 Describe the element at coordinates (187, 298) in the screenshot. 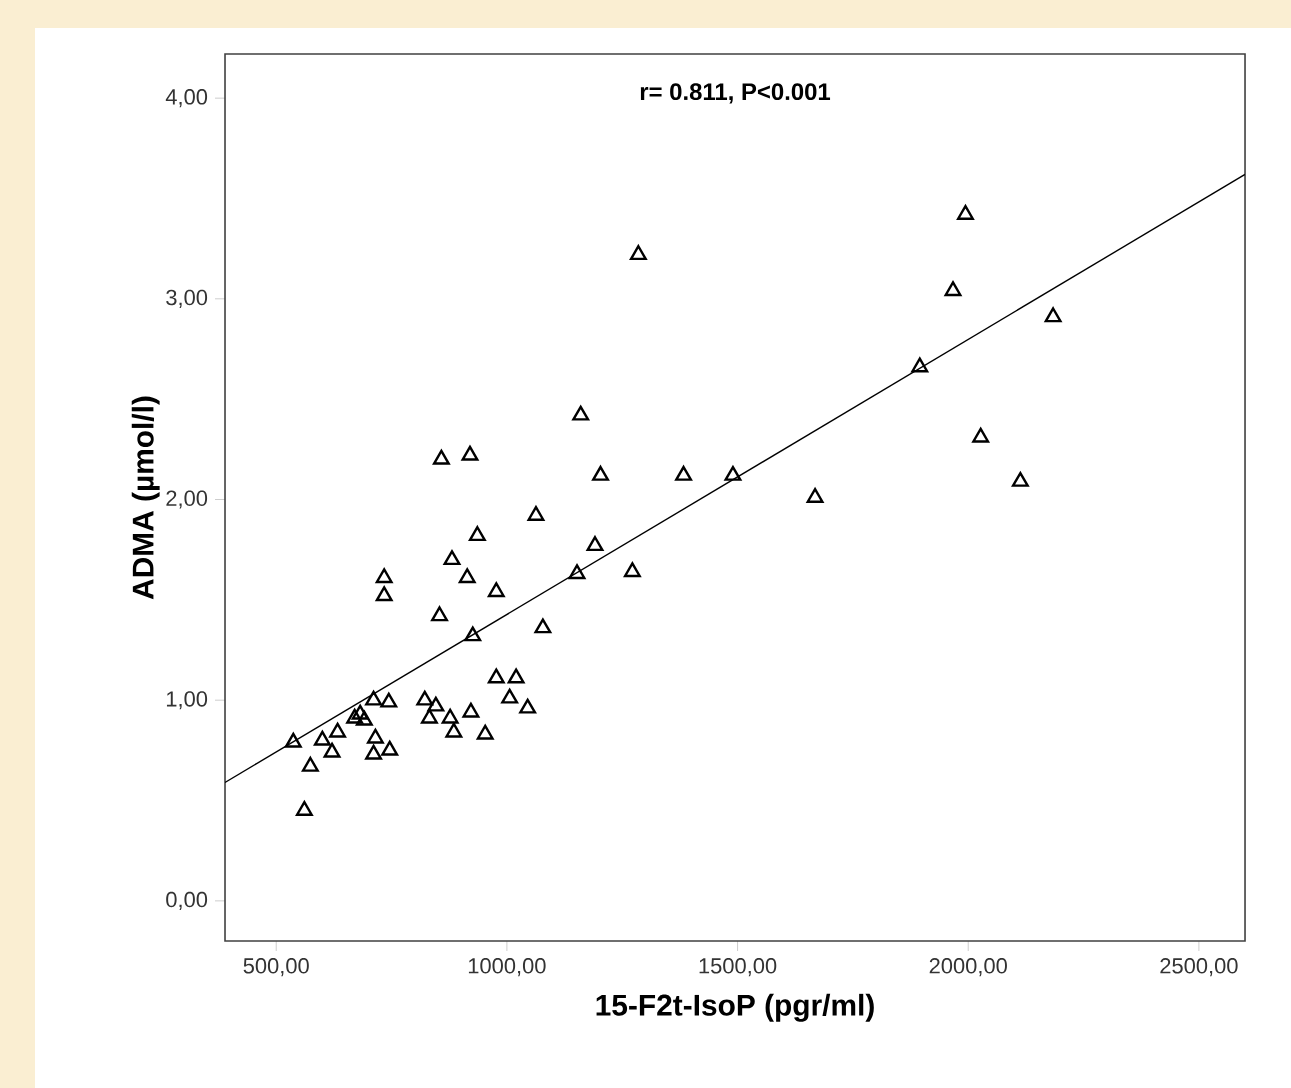

I see `y-tick-label: 3,00` at that location.